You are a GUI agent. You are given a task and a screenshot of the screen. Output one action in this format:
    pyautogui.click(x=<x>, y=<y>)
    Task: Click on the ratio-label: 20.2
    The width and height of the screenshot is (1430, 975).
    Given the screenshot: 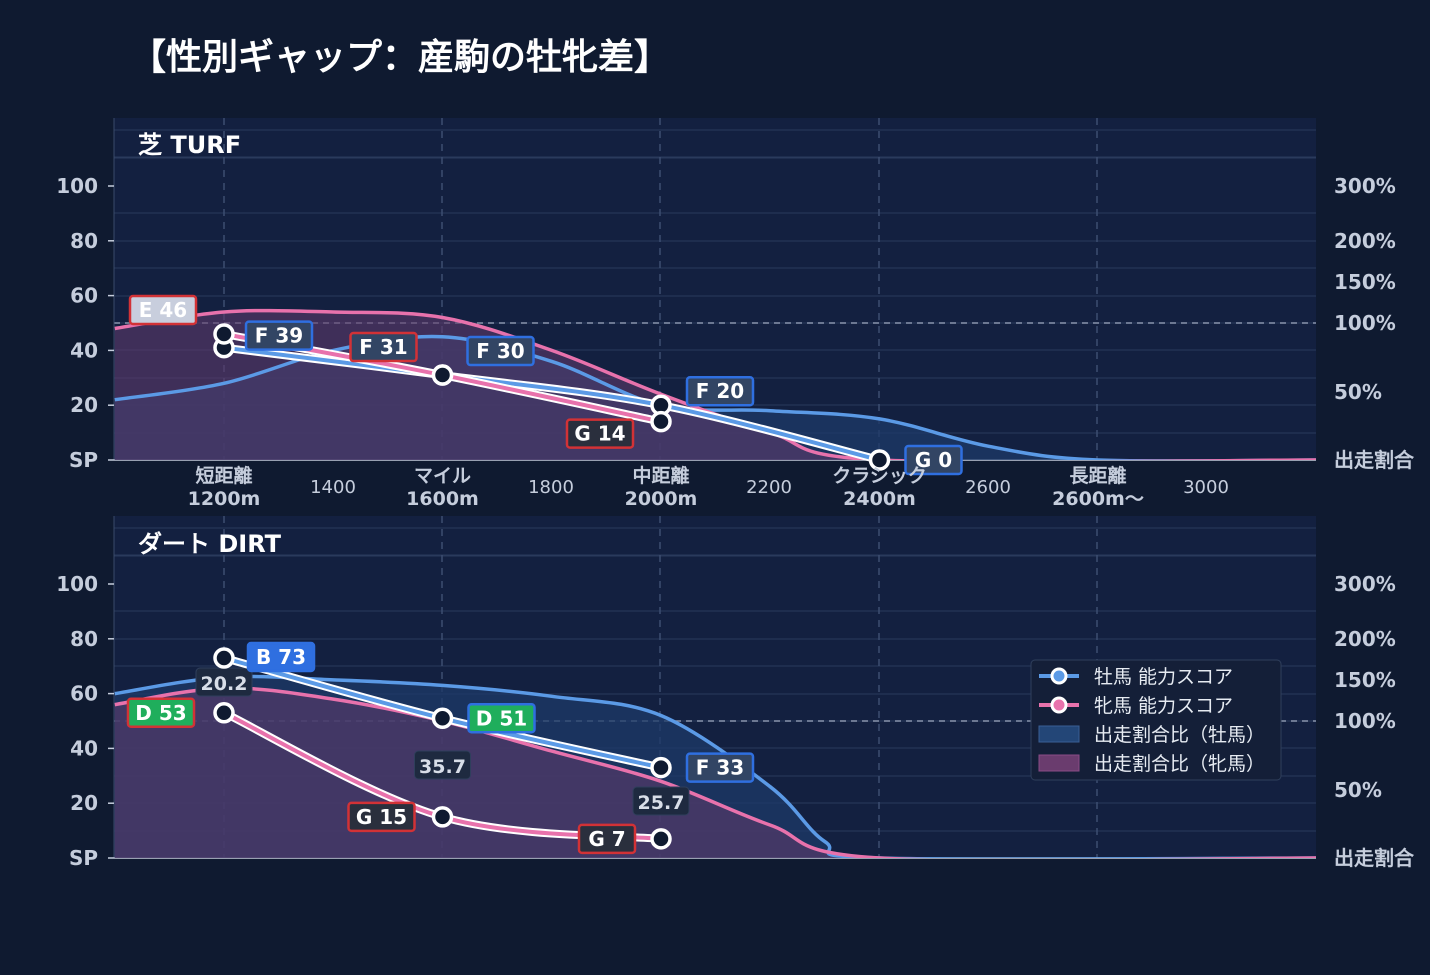 What is the action you would take?
    pyautogui.click(x=224, y=684)
    